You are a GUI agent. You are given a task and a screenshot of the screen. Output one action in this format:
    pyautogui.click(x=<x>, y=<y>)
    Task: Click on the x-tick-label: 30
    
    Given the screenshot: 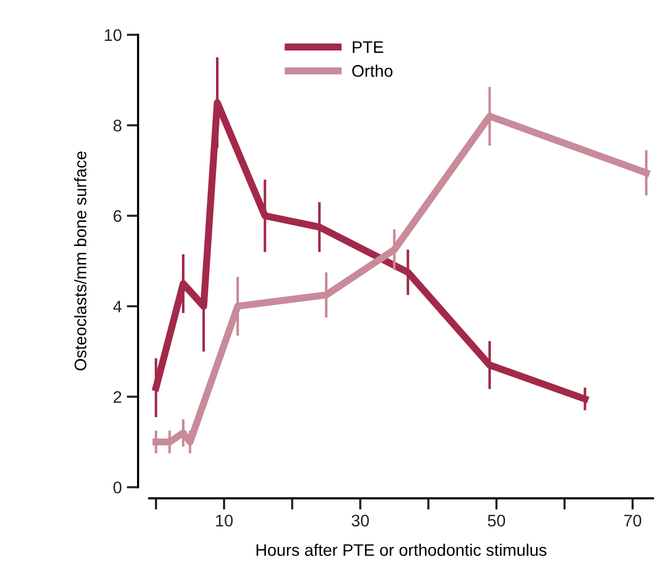 What is the action you would take?
    pyautogui.click(x=360, y=520)
    